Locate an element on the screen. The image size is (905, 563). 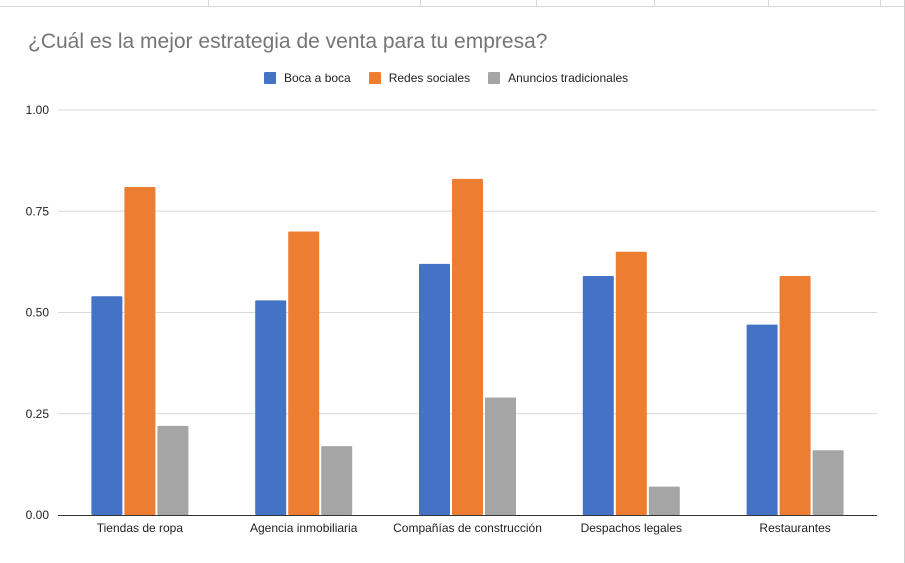
y-tick-label: 0.25 is located at coordinates (38, 414).